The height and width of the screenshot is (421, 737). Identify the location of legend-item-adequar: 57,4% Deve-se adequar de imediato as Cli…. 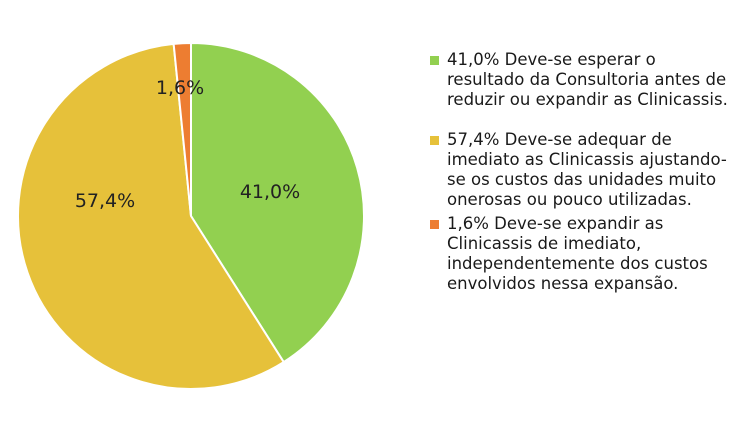
(580, 170).